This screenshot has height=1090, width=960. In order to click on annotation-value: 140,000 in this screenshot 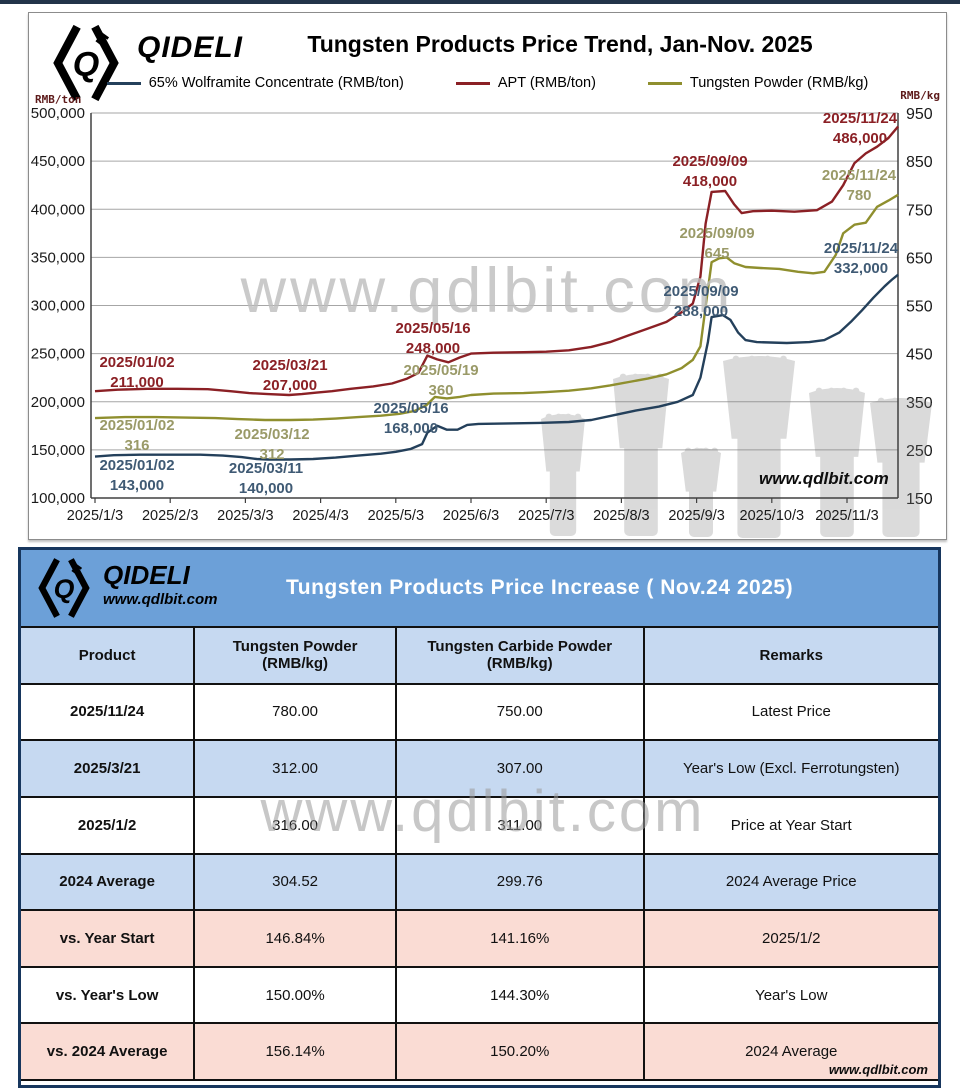, I will do `click(266, 488)`.